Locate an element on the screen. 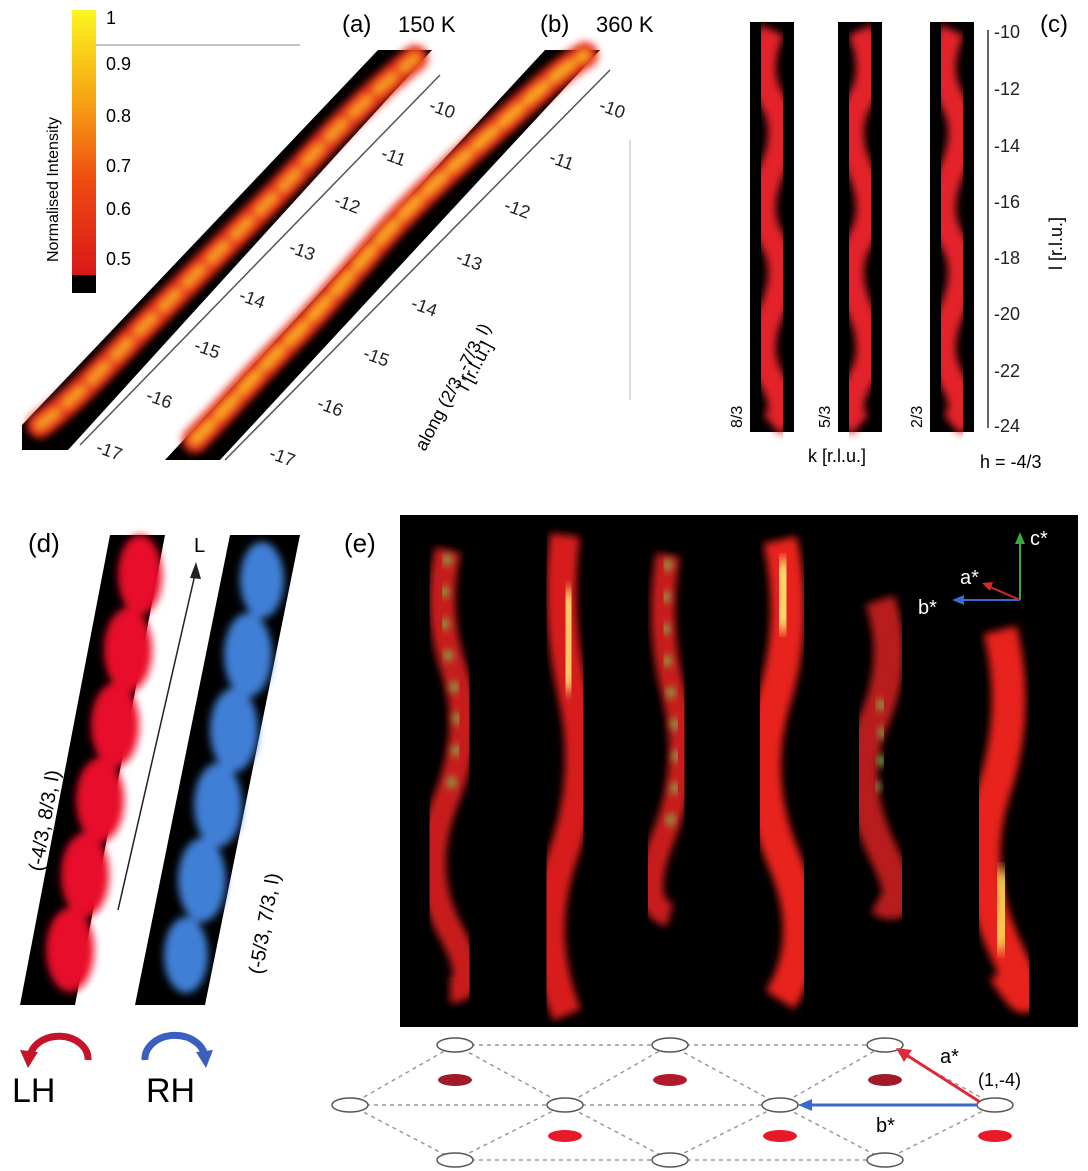  panel-a-letter: (a) is located at coordinates (356, 24).